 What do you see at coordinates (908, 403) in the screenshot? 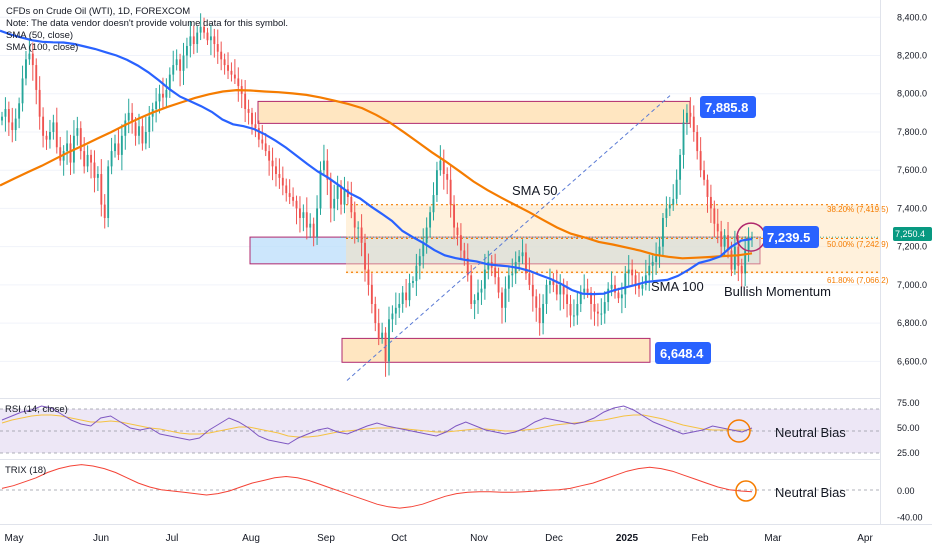
I see `rsi-tick-label: 75.00` at bounding box center [908, 403].